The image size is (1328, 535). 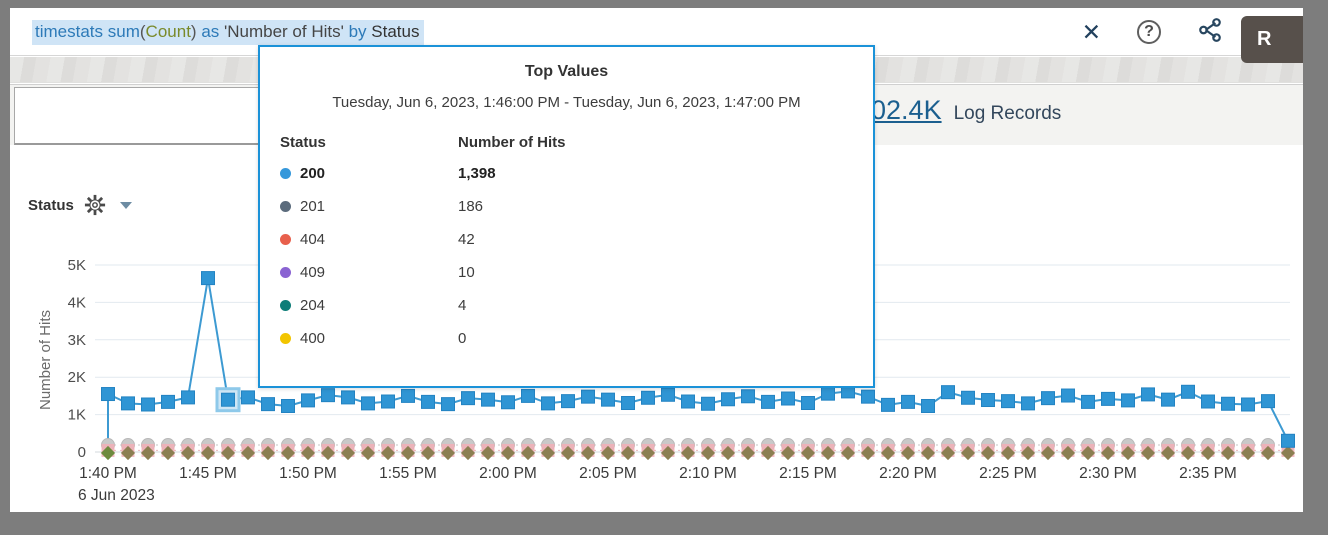 I want to click on svg-text: 3K, so click(x=77, y=340).